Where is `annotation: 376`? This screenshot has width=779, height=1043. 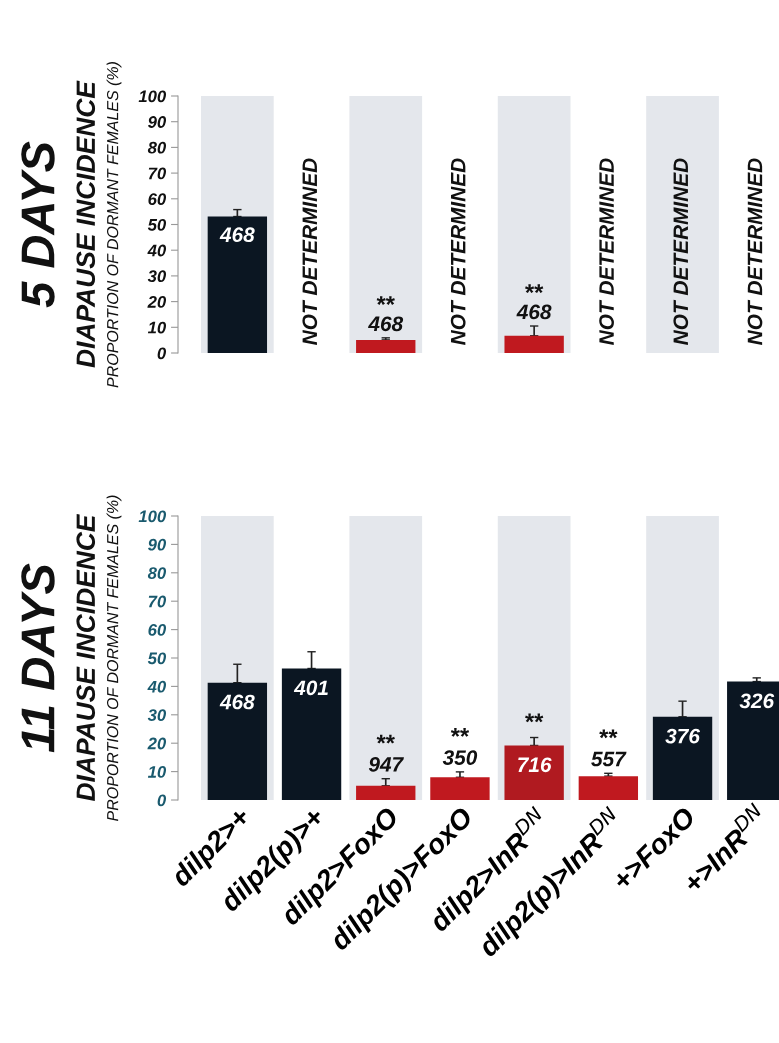
annotation: 376 is located at coordinates (683, 736).